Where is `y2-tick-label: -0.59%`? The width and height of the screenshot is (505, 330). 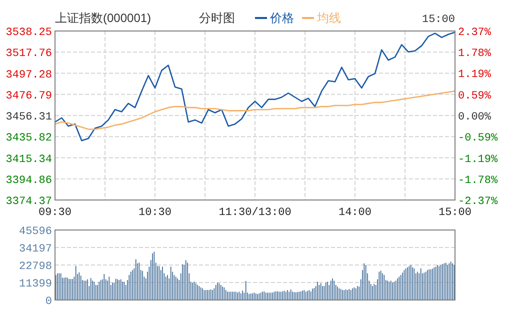
y2-tick-label: -0.59% is located at coordinates (478, 138).